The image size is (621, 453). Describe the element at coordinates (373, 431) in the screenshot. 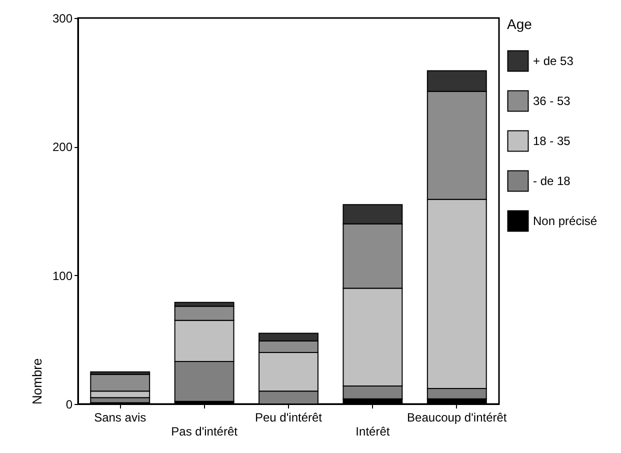

I see `x-tick-label: Intérêt` at that location.